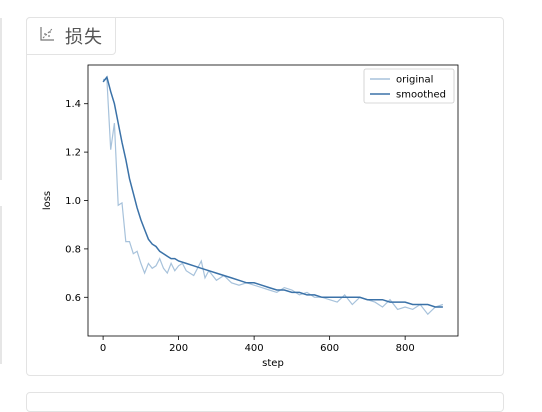 This screenshot has width=542, height=412. I want to click on legend-label-original: original, so click(414, 80).